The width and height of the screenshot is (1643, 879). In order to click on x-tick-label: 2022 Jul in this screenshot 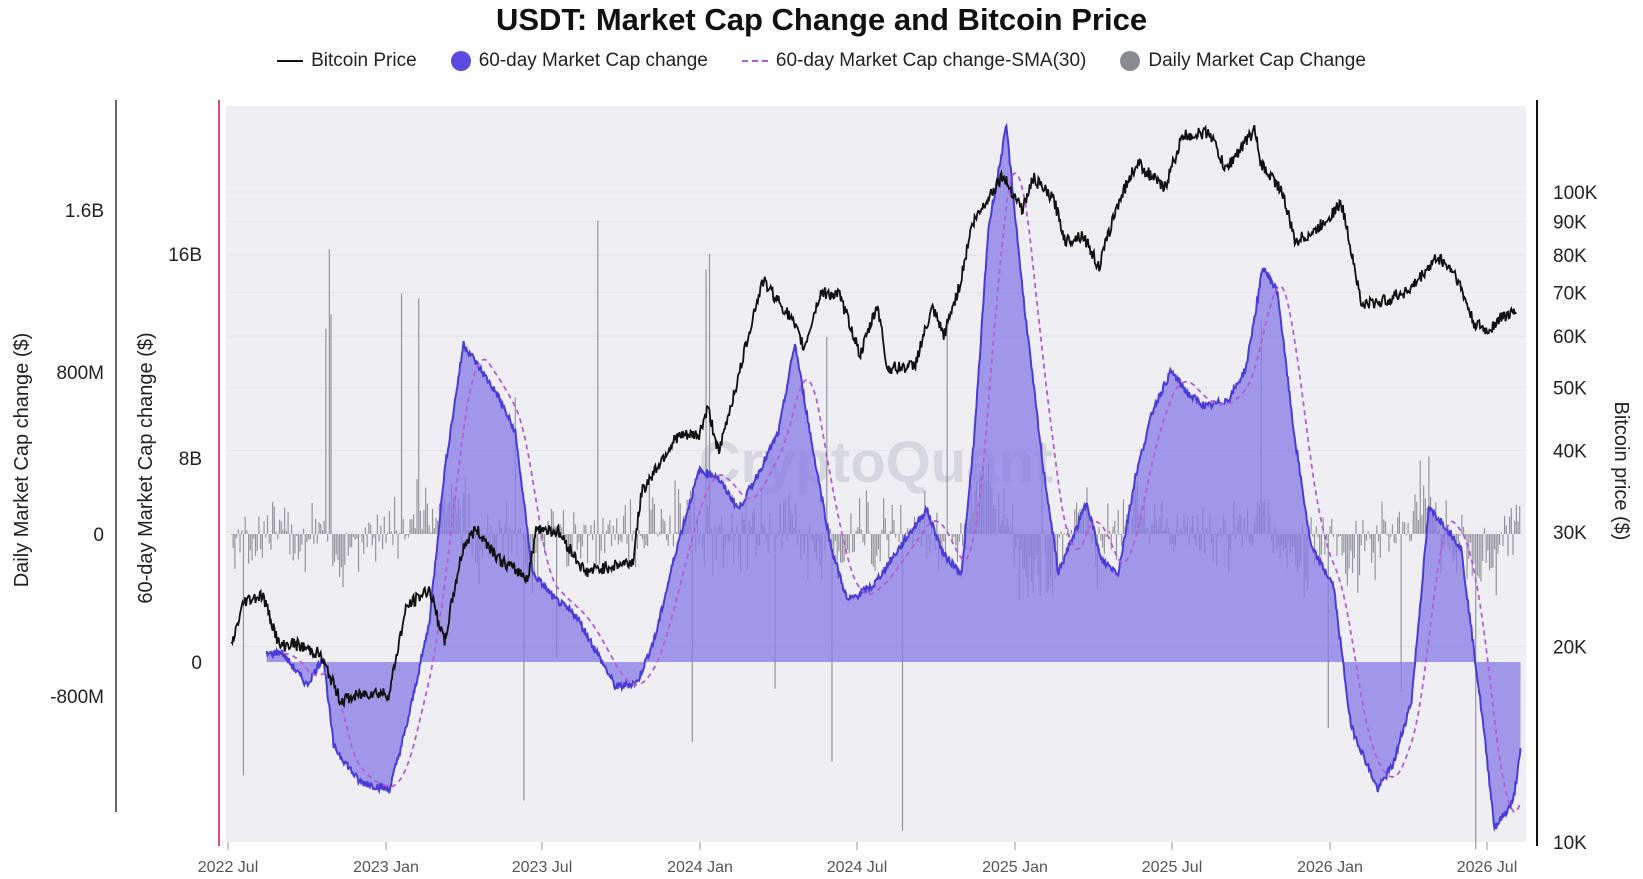, I will do `click(228, 867)`.